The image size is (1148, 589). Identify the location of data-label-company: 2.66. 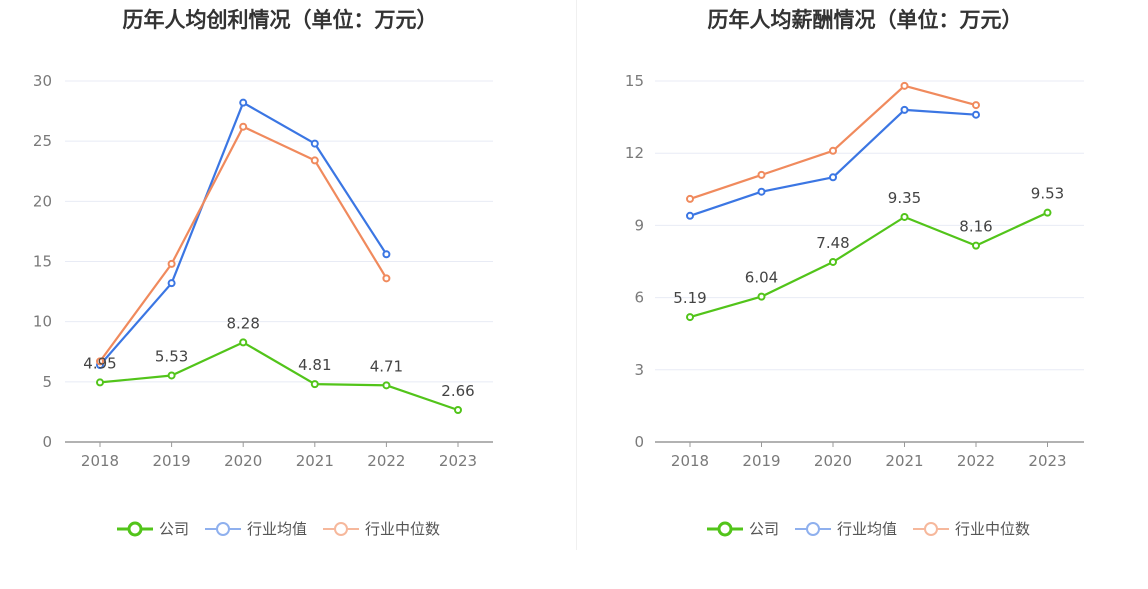
(457, 391).